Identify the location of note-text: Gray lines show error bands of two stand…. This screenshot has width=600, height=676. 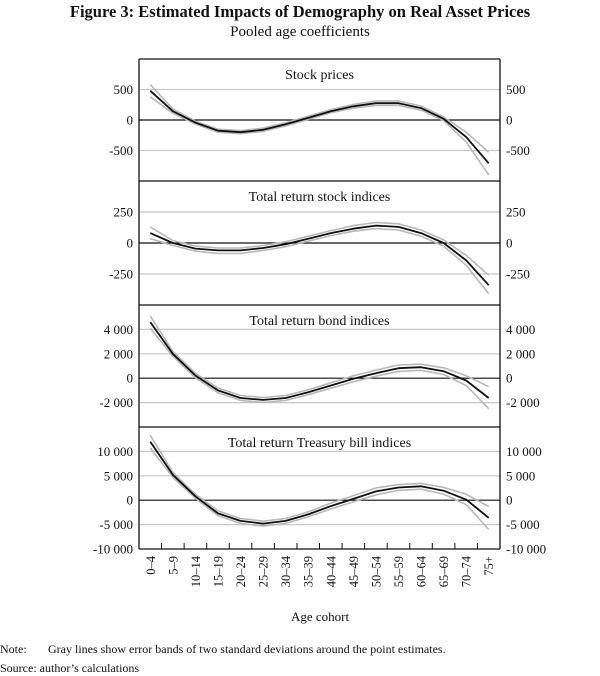
(247, 649).